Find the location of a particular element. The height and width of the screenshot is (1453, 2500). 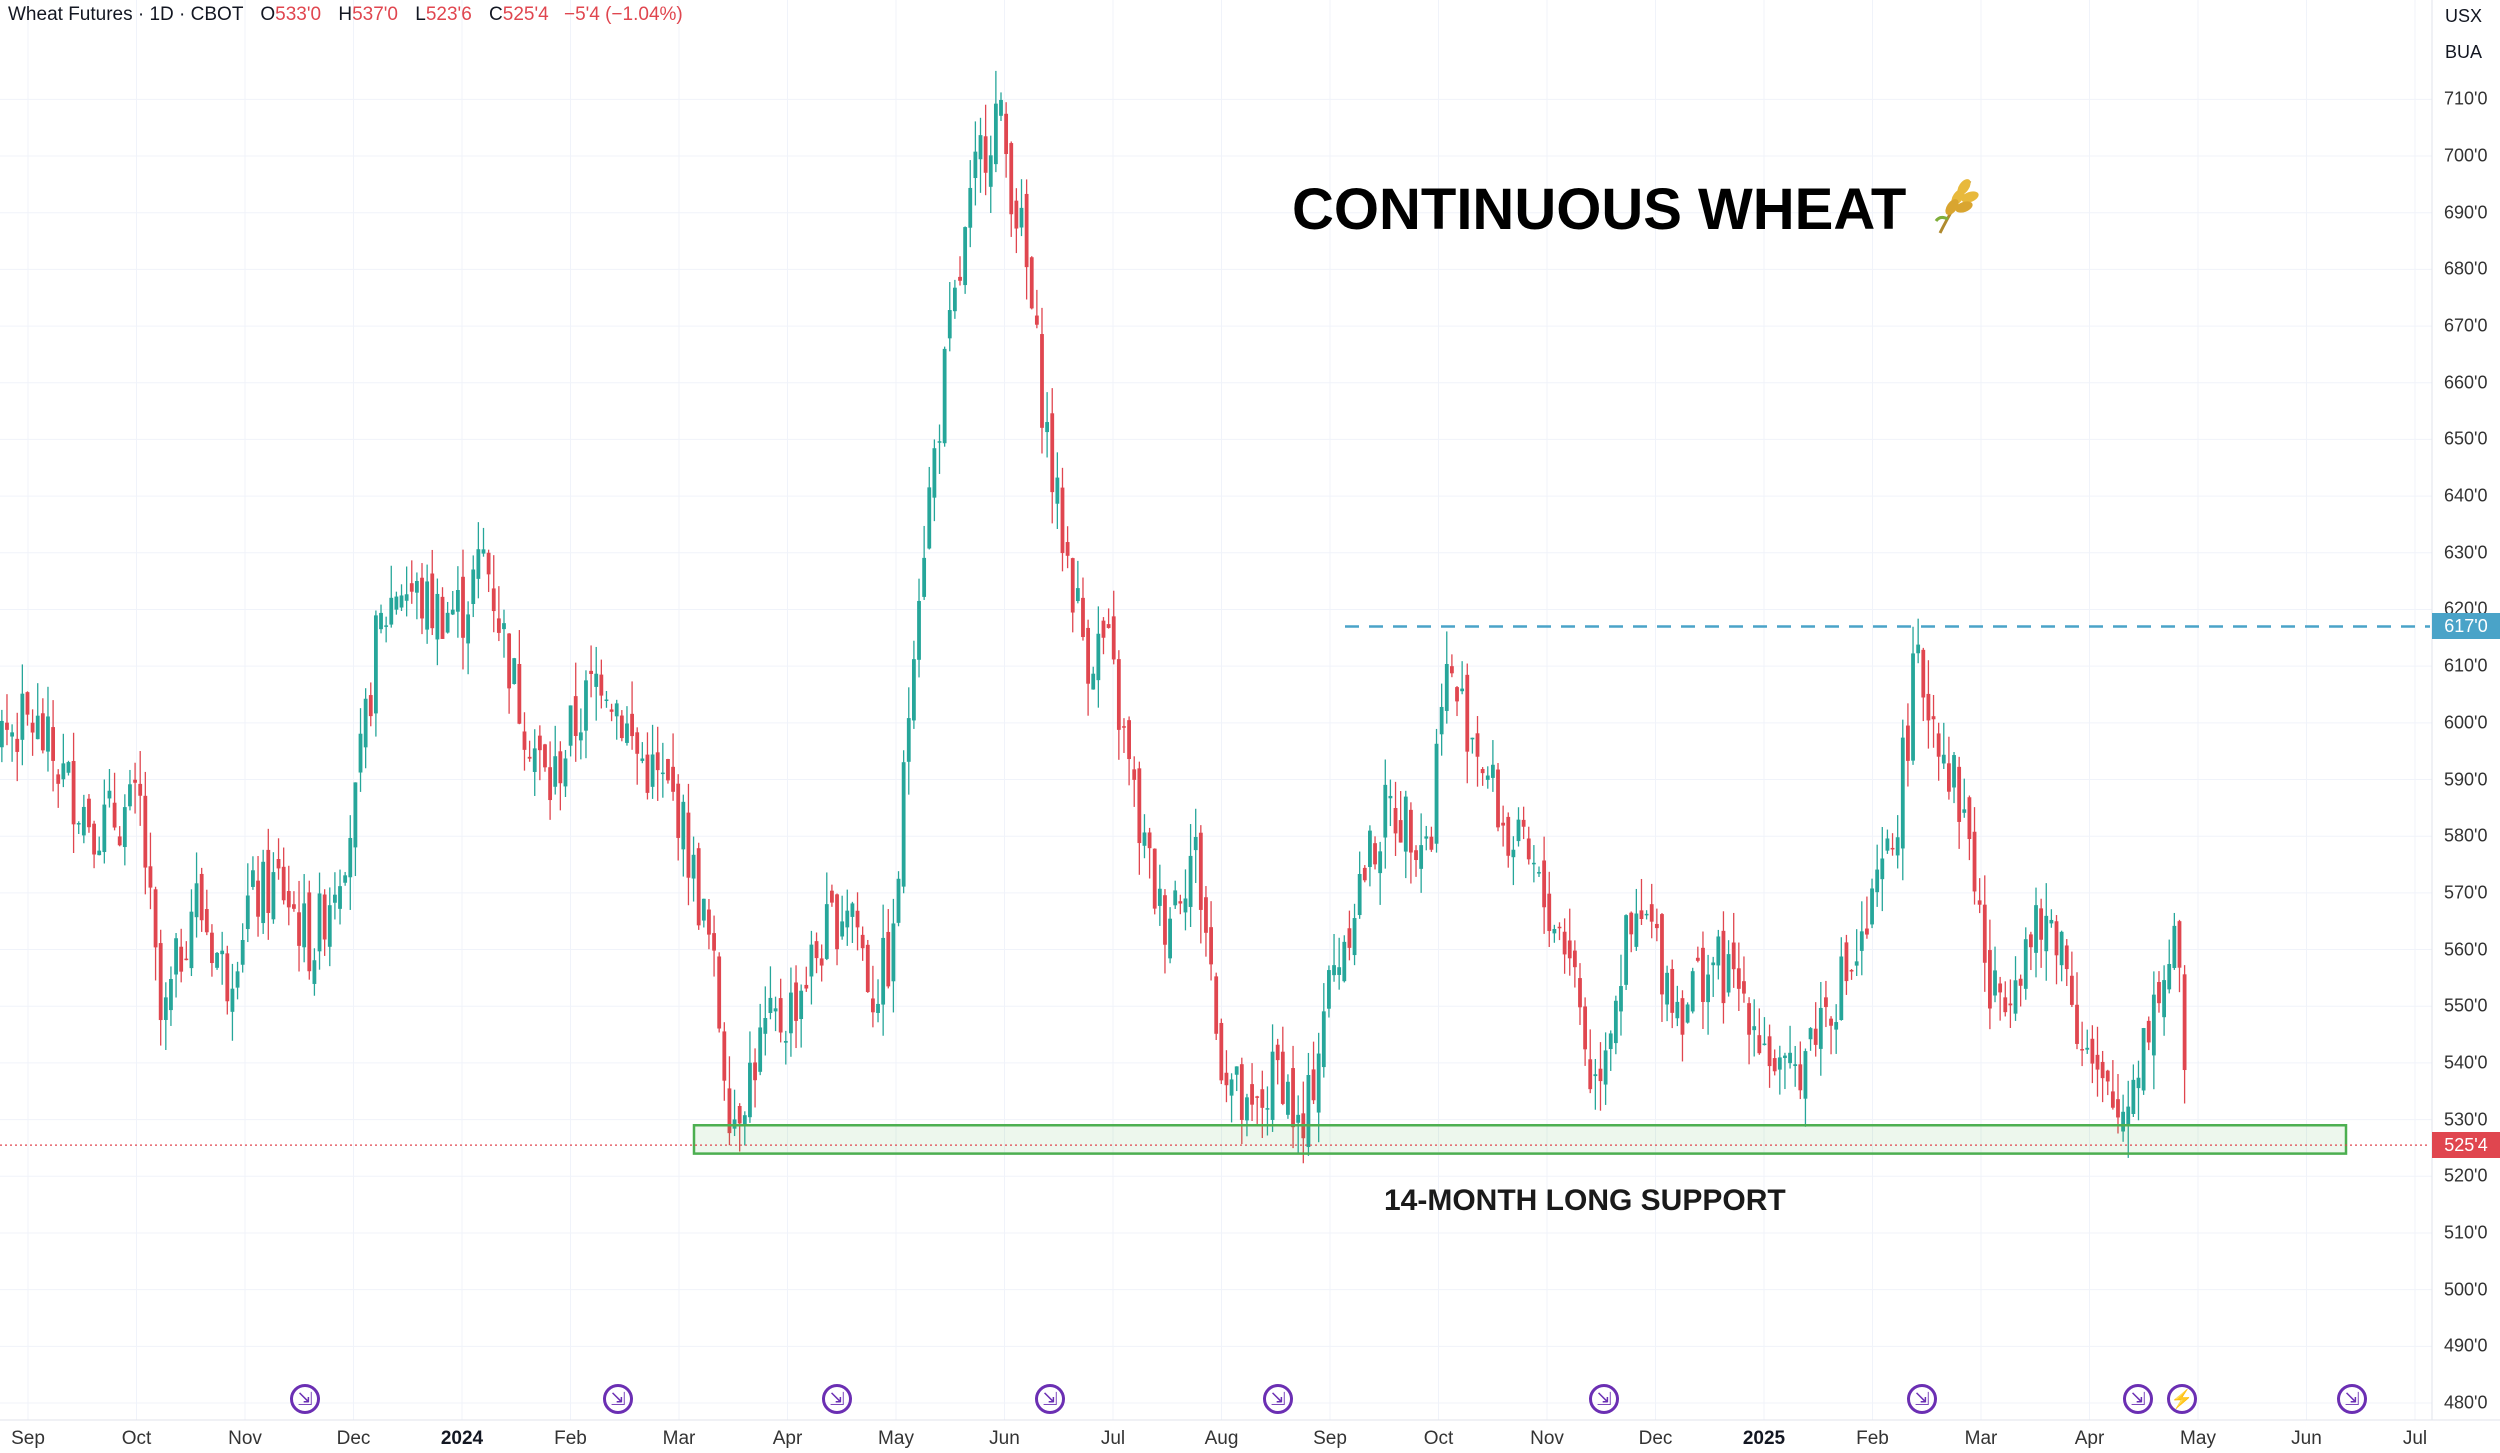

x-tick-label: 2024 is located at coordinates (462, 1438).